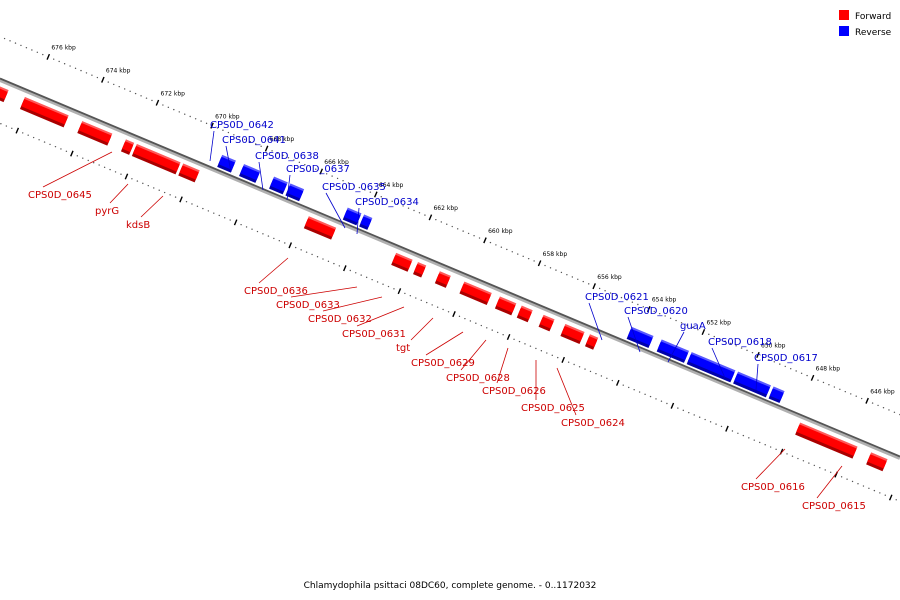 Image resolution: width=900 pixels, height=600 pixels. I want to click on gene-CPS0D_0634-reverse, so click(366, 222).